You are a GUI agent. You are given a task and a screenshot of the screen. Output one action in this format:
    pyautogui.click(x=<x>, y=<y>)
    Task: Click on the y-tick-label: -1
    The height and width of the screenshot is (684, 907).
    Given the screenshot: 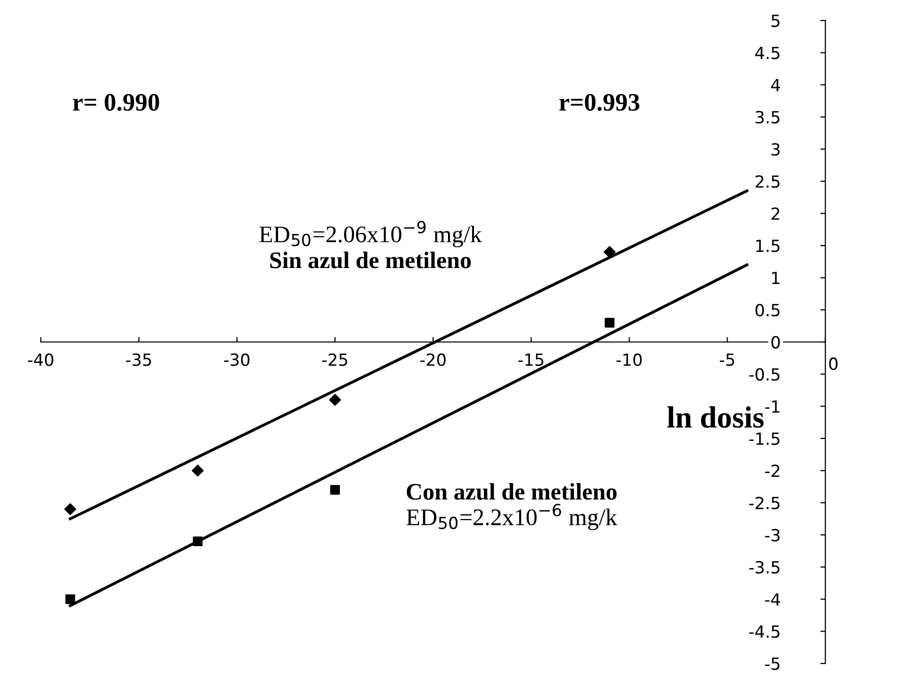 What is the action you would take?
    pyautogui.click(x=772, y=406)
    